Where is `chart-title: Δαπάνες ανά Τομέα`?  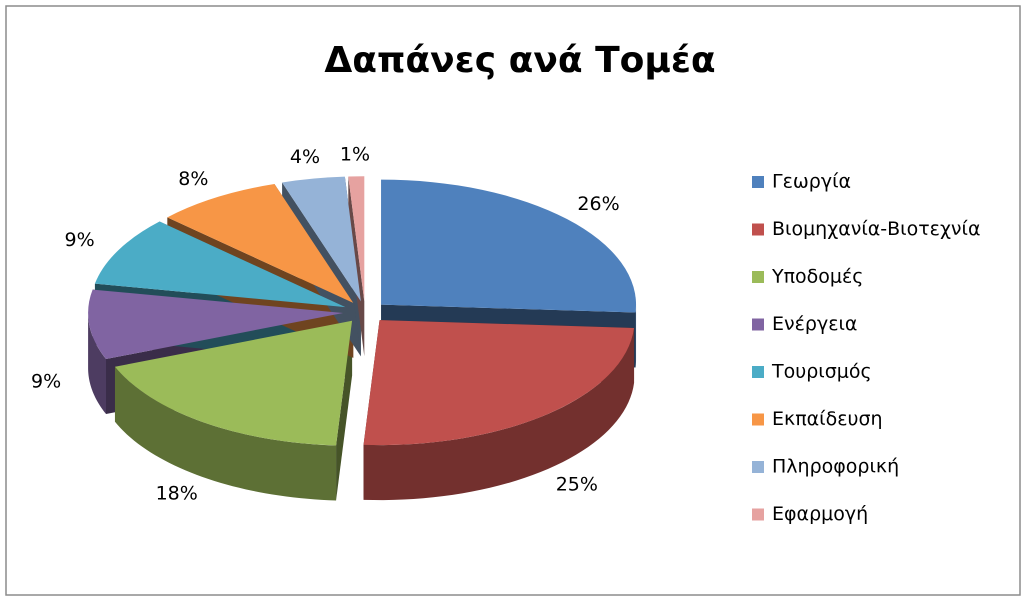 chart-title: Δαπάνες ανά Τομέα is located at coordinates (519, 60).